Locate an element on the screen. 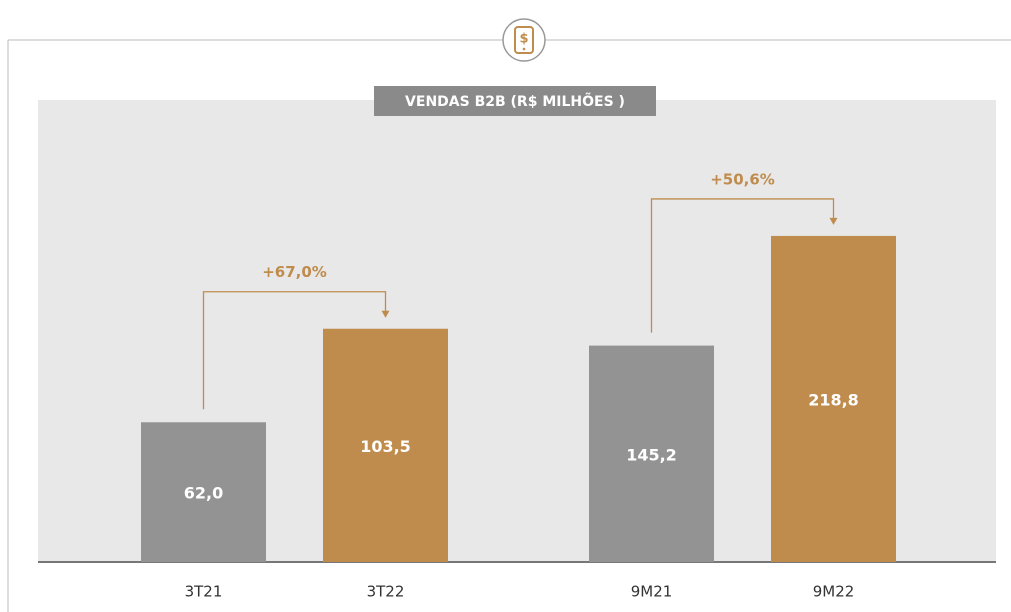  growth-label: +50,6% is located at coordinates (742, 179).